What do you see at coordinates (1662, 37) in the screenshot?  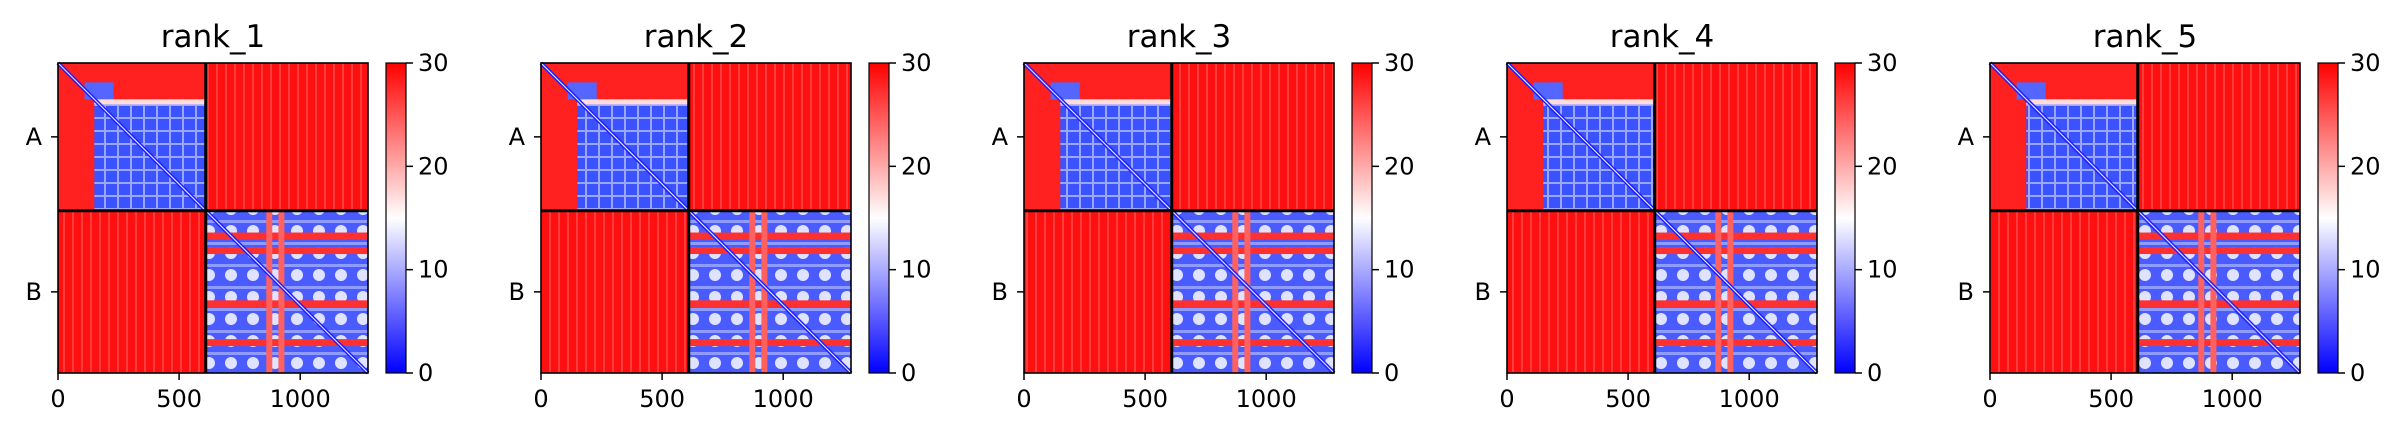 I see `panel-title: rank_4` at bounding box center [1662, 37].